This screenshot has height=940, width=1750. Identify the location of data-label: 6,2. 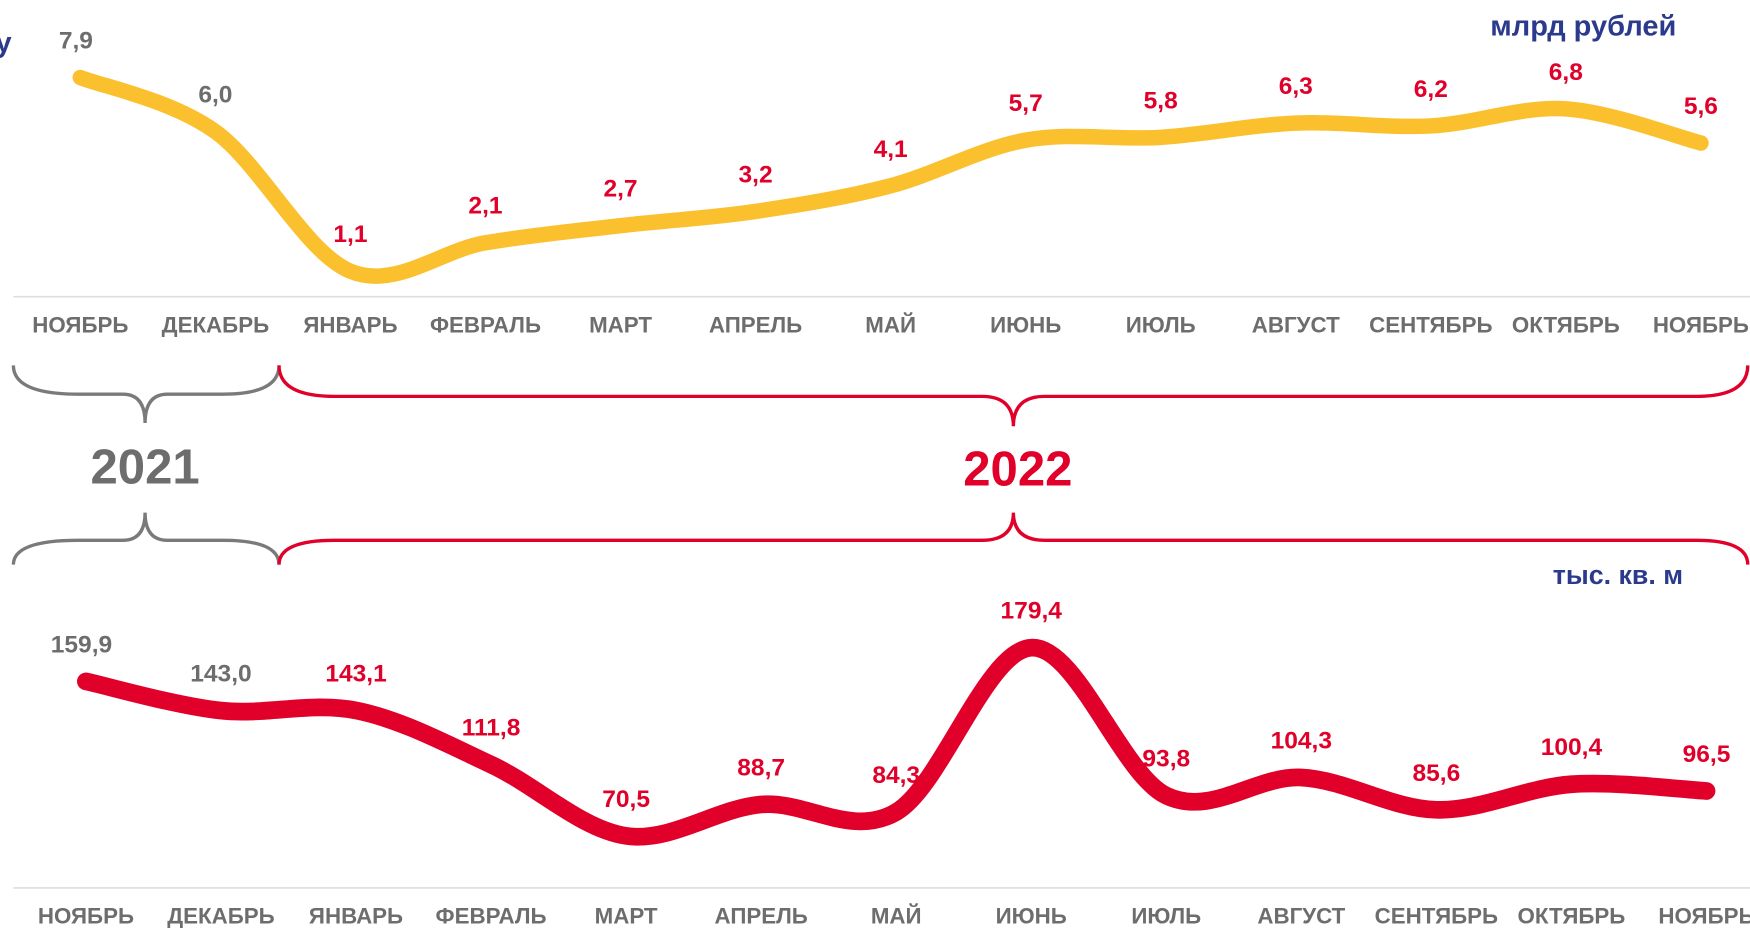
(1431, 89).